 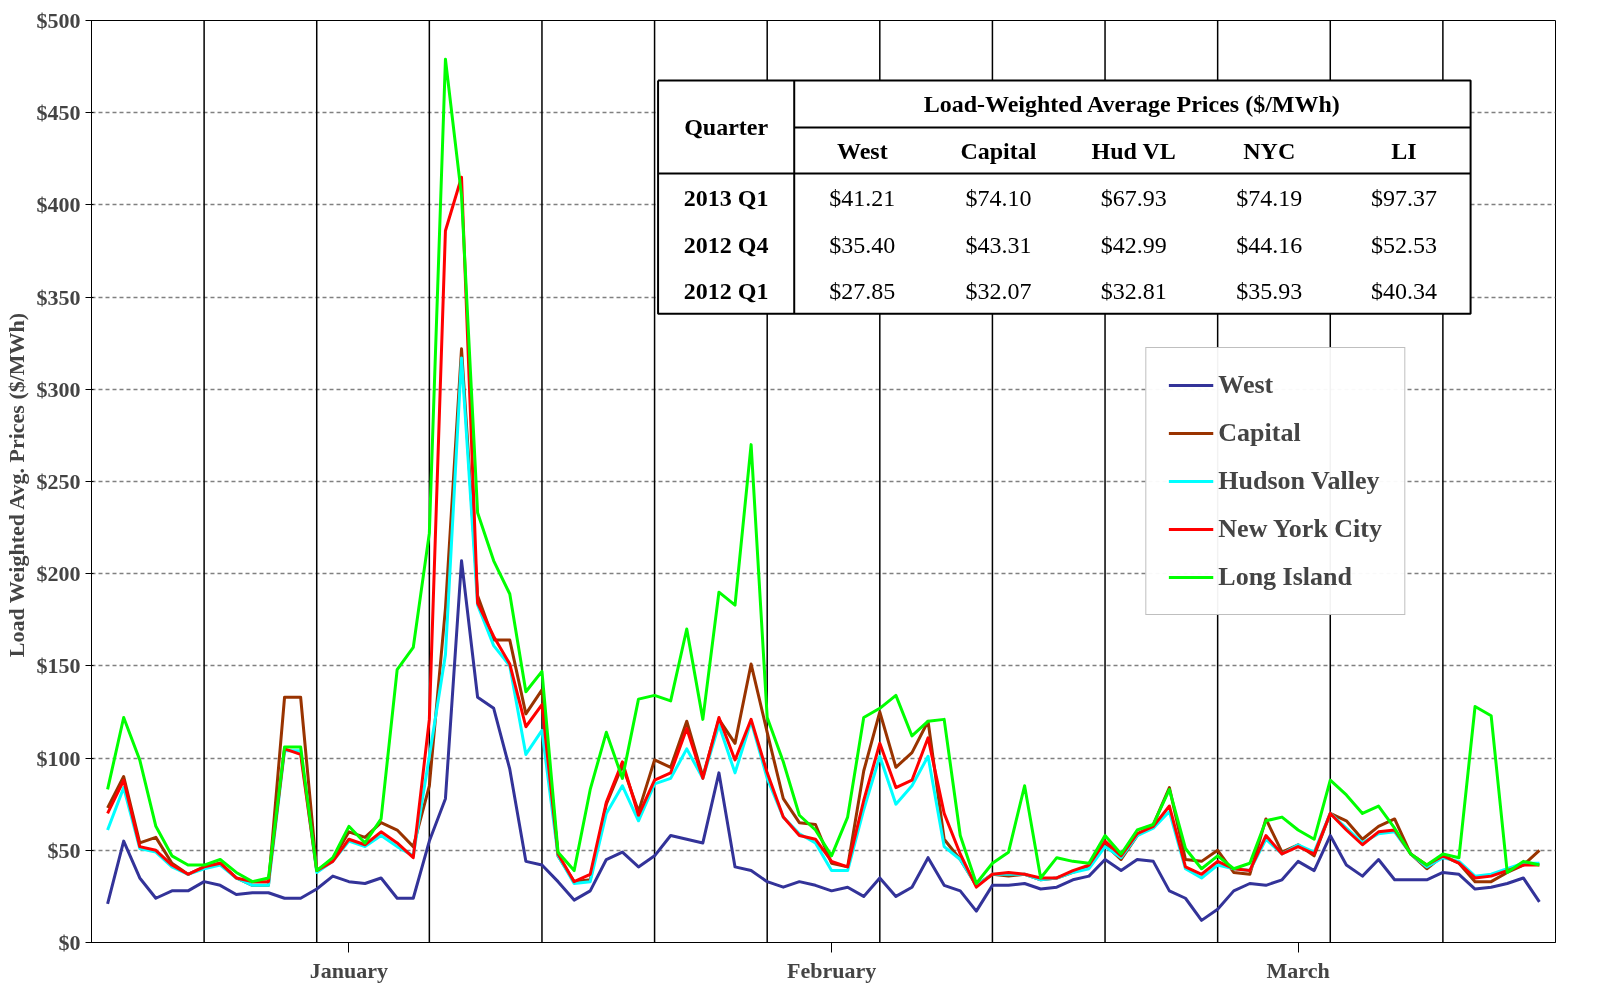 I want to click on legend-label: Hudson Valley, so click(x=1299, y=481).